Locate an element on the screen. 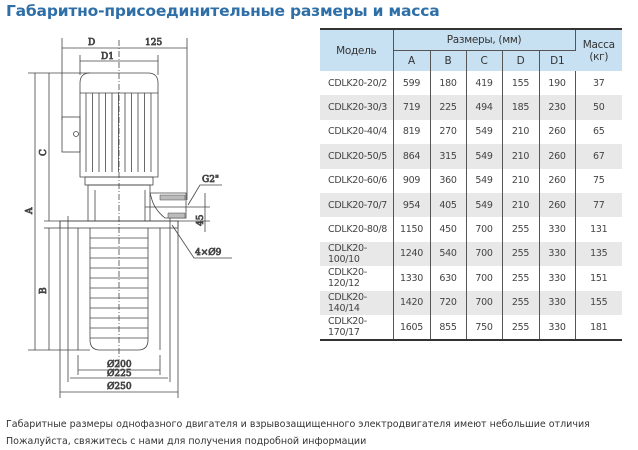 The width and height of the screenshot is (638, 450). table-row: CDLK20-120/12 1330 630 700 255 330 151 is located at coordinates (471, 278).